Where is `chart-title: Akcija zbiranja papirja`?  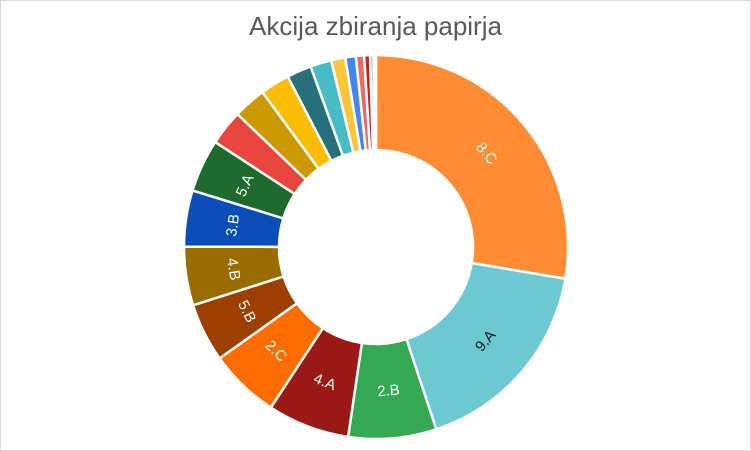
chart-title: Akcija zbiranja papirja is located at coordinates (375, 26).